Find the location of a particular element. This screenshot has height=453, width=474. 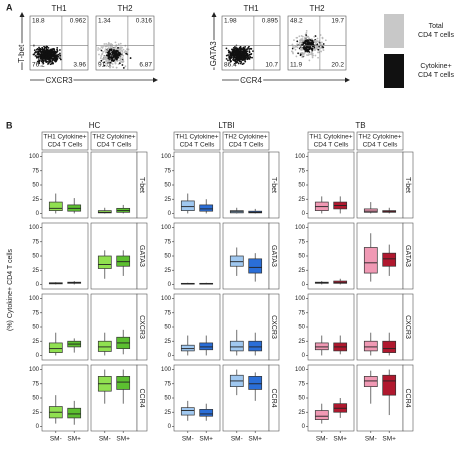

row-label: CCR4 is located at coordinates (407, 397).